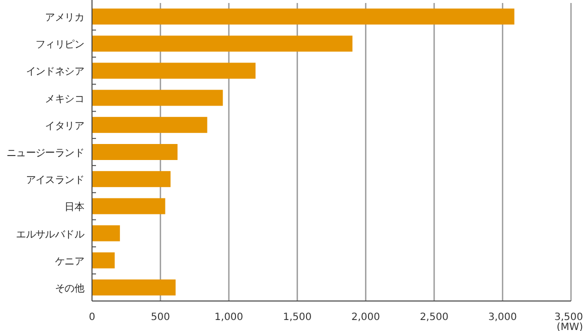 The height and width of the screenshot is (331, 584). I want to click on x-tick-label: 2,500, so click(434, 317).